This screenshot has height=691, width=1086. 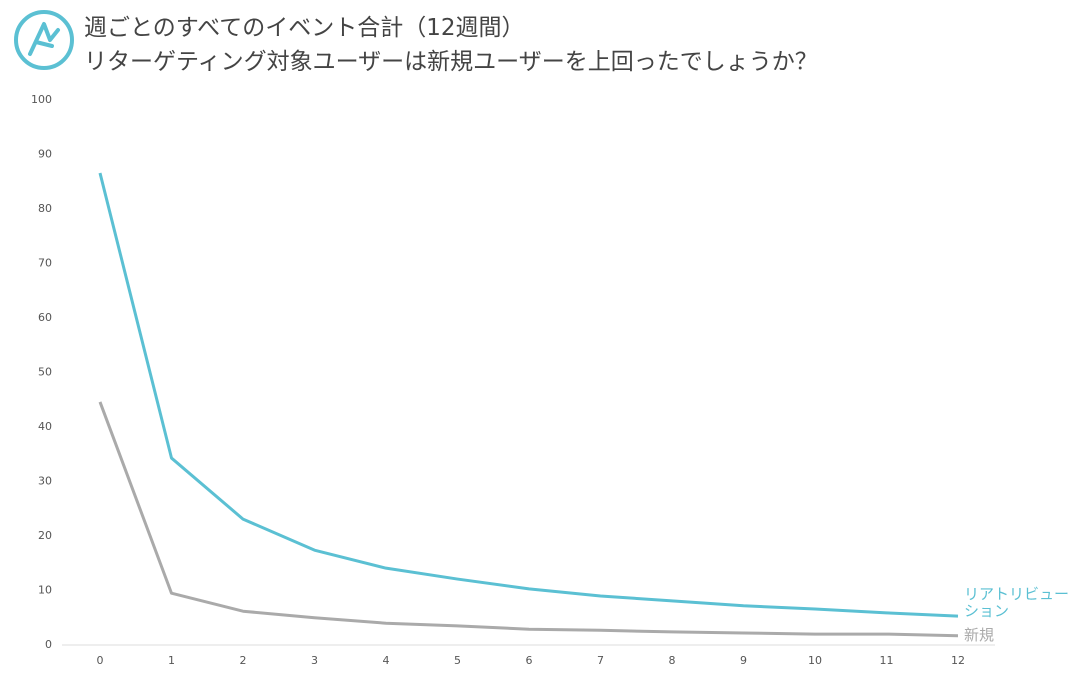 I want to click on y-tick-label: 60, so click(x=45, y=317).